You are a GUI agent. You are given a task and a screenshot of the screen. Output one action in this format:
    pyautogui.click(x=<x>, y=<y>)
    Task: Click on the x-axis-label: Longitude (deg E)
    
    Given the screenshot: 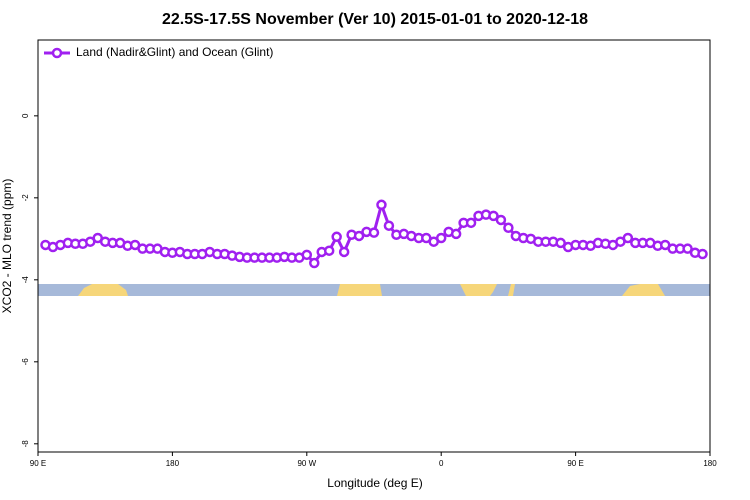 What is the action you would take?
    pyautogui.click(x=374, y=483)
    